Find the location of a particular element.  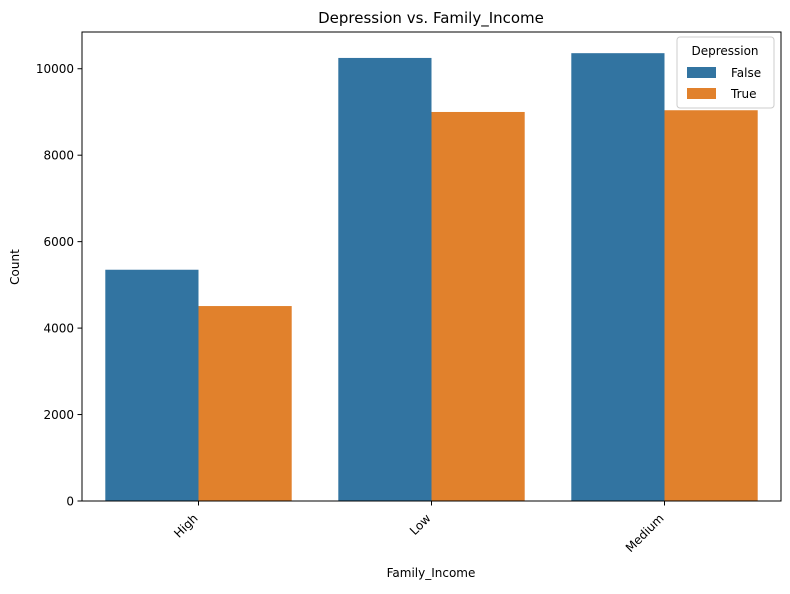

legend-swatch-true is located at coordinates (701, 93).